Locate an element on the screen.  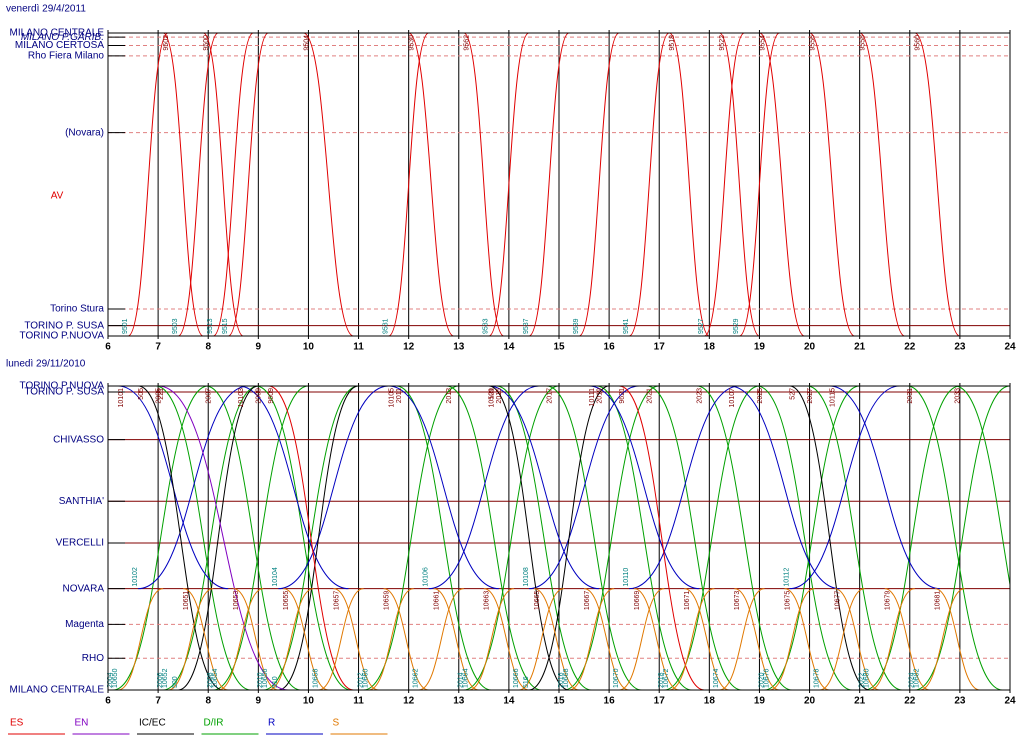
train-number: 9500 is located at coordinates (206, 43).